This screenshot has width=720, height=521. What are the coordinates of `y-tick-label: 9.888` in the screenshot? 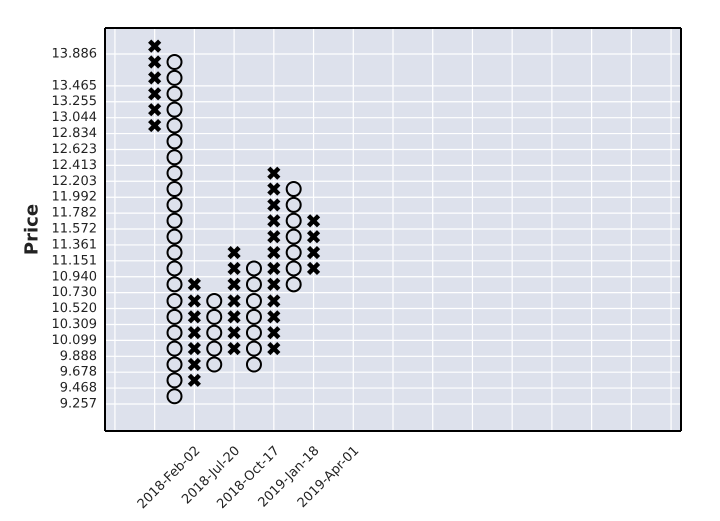 It's located at (78, 356).